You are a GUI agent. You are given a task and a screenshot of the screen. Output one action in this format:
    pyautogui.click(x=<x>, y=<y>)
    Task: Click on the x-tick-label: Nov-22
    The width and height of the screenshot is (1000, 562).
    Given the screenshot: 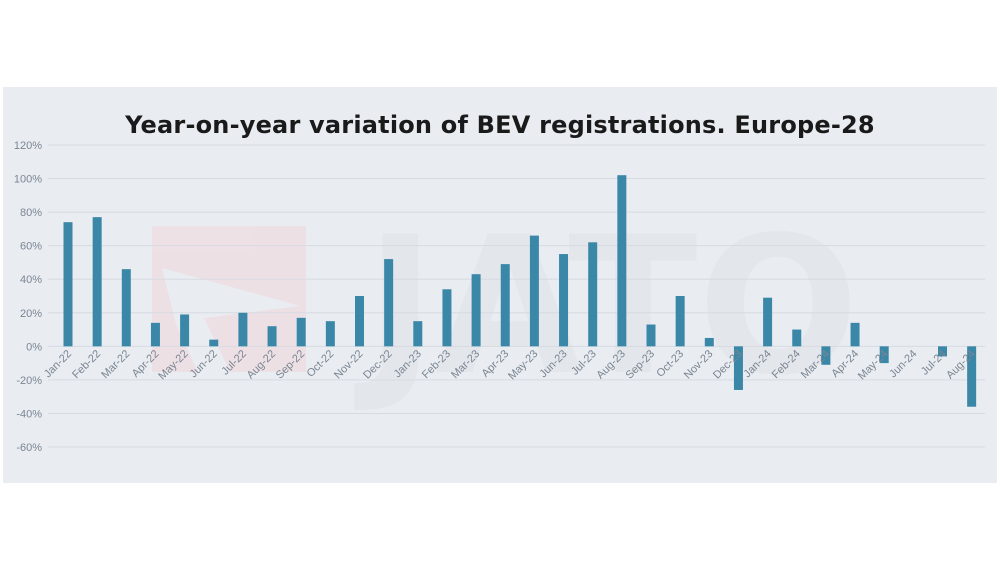 What is the action you would take?
    pyautogui.click(x=349, y=365)
    